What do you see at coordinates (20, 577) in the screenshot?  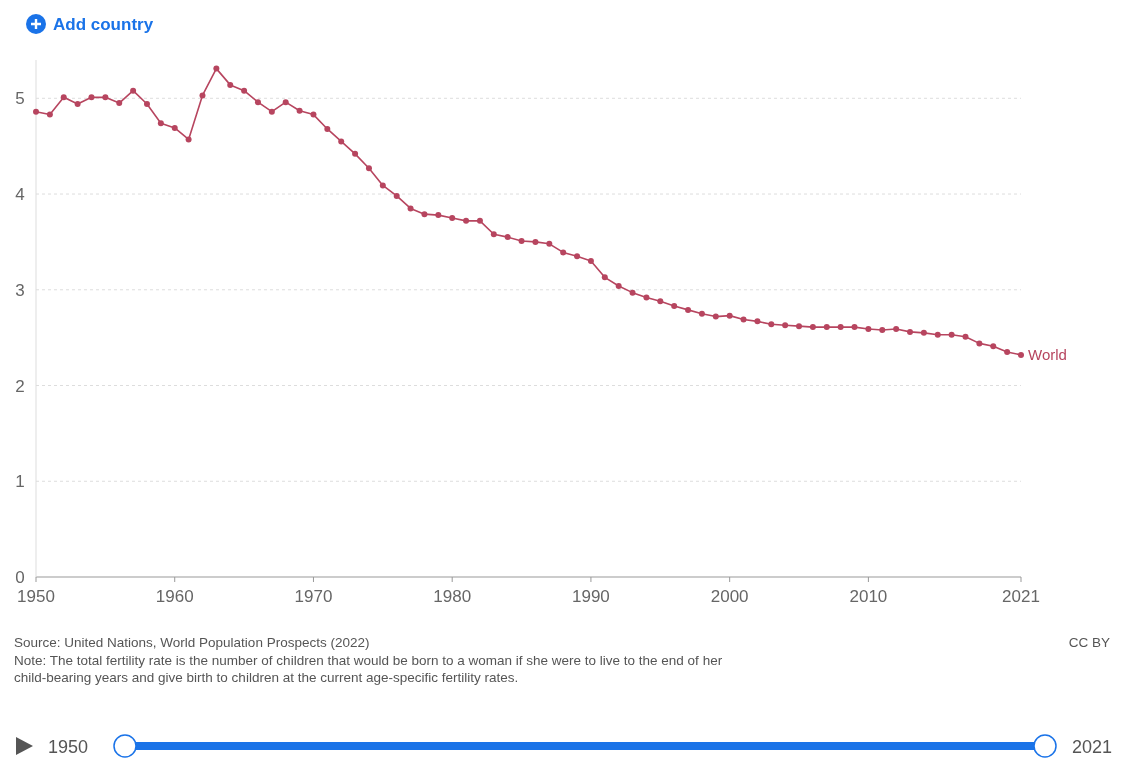 I see `y-tick-label: 0` at bounding box center [20, 577].